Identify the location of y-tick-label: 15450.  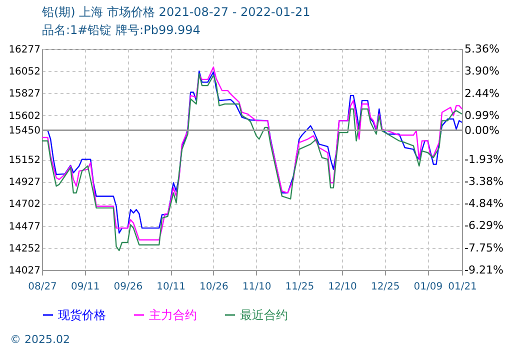
(24, 131).